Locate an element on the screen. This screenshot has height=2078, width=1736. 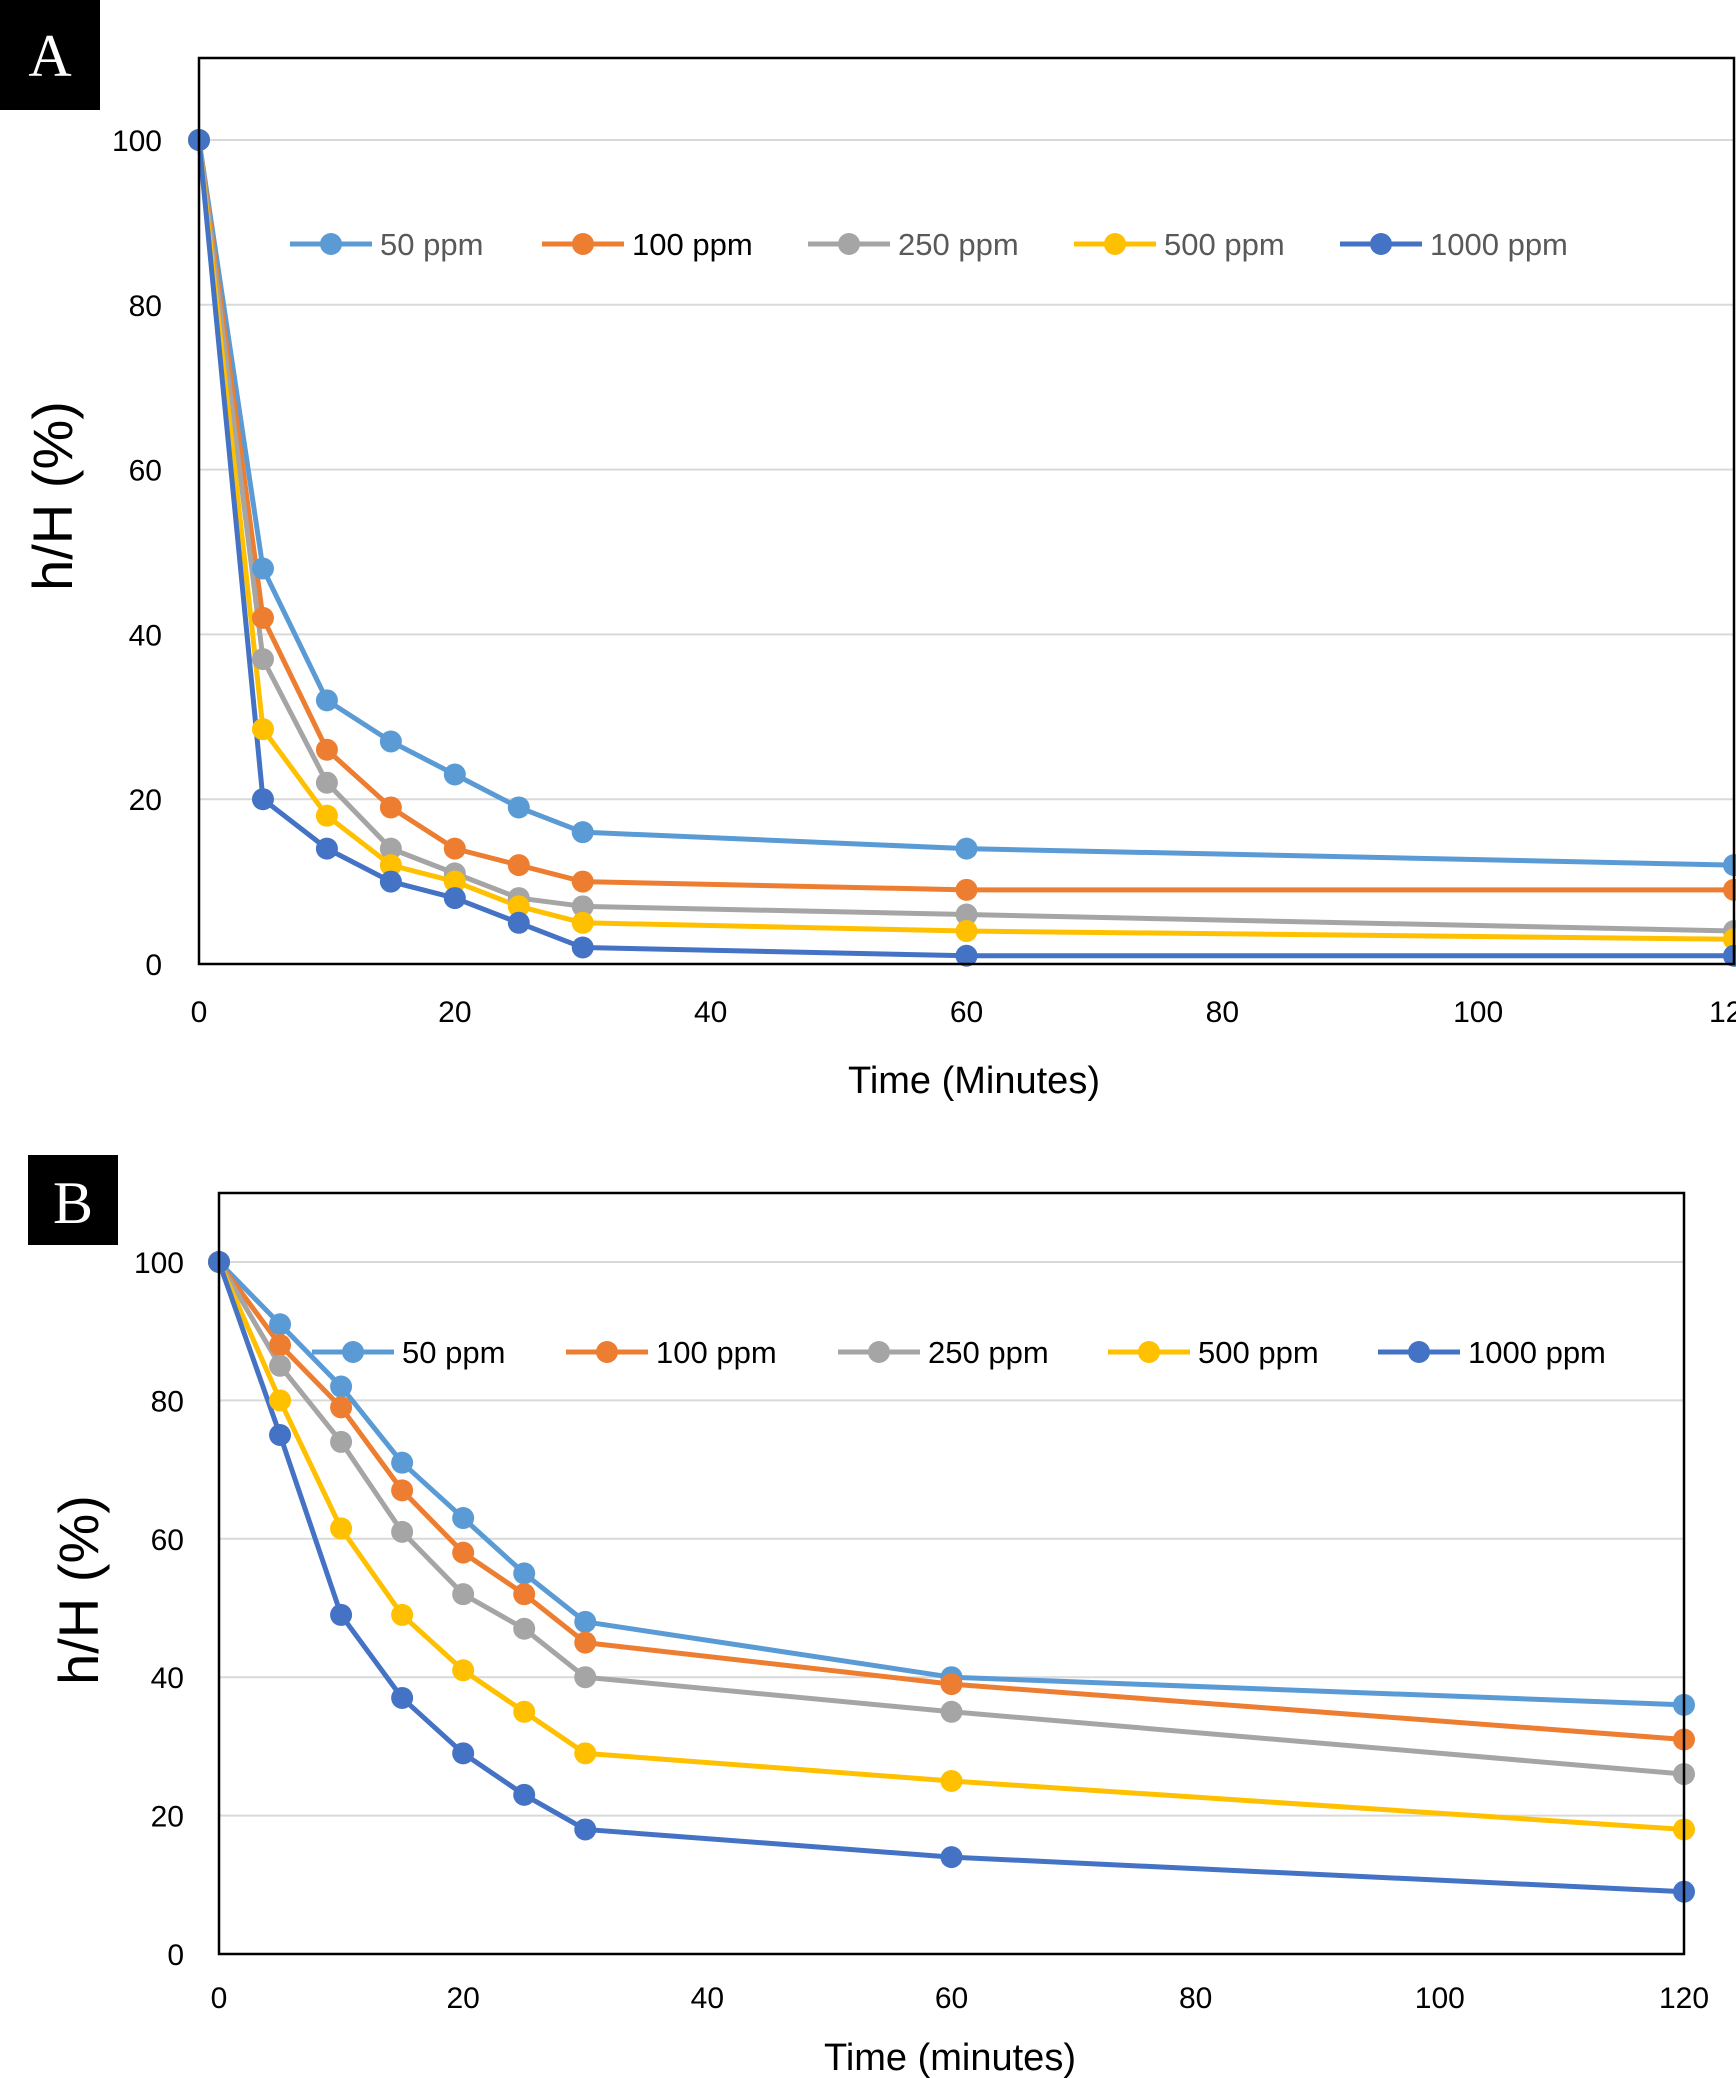
panel-a-y-ticks: 0 20 40 60 80 100 is located at coordinates (137, 553).